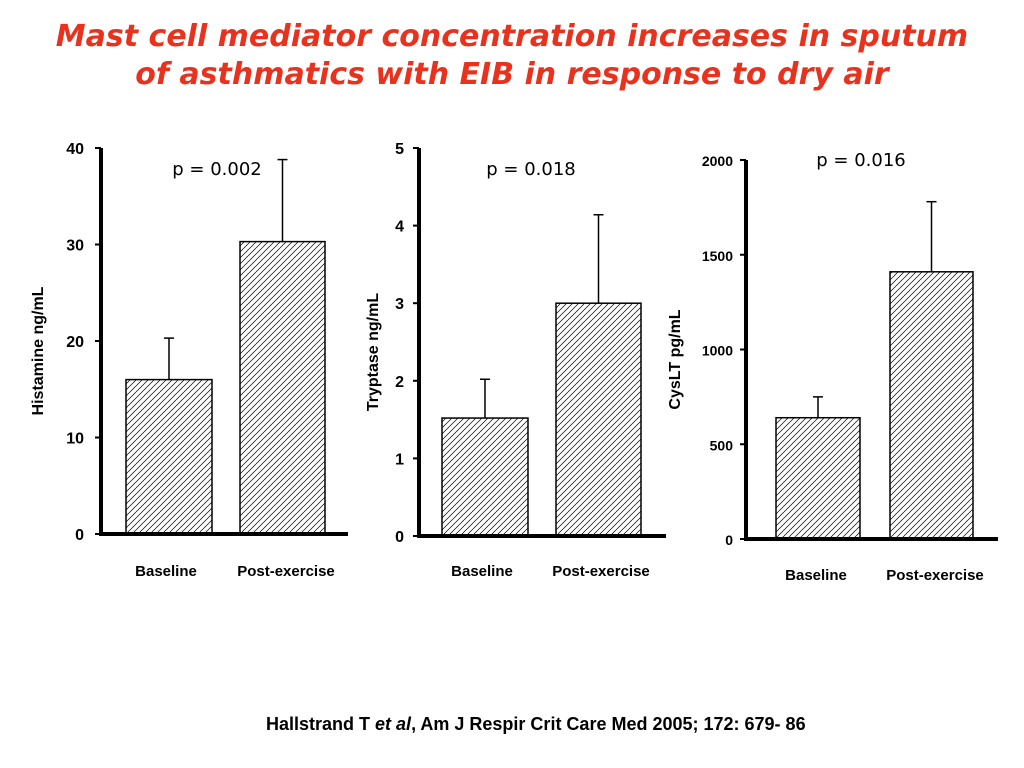 The width and height of the screenshot is (1024, 768). What do you see at coordinates (166, 571) in the screenshot?
I see `chart-1-category-label-1: Baseline` at bounding box center [166, 571].